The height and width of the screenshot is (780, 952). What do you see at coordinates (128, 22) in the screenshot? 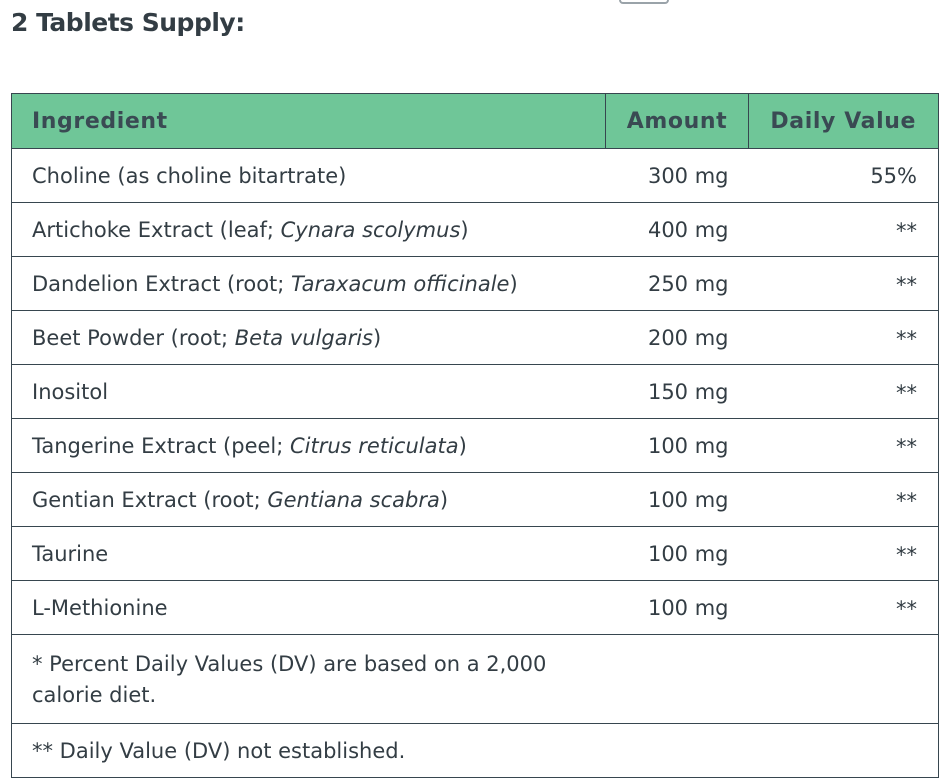
I see `supply-heading: 2 Tablets Supply:` at bounding box center [128, 22].